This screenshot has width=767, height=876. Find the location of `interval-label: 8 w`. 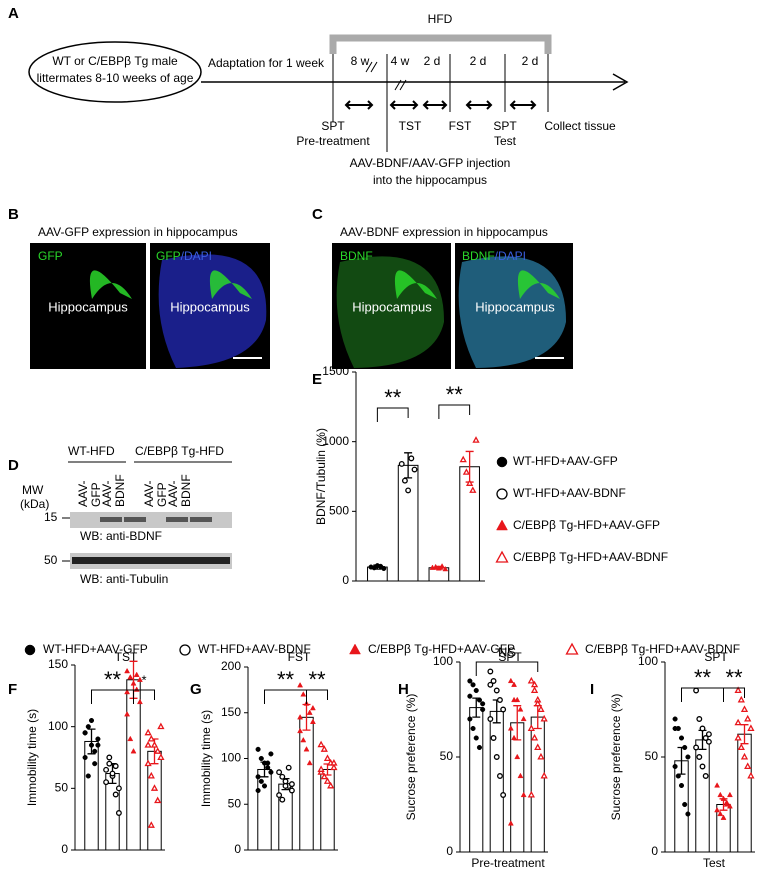

interval-label: 8 w is located at coordinates (360, 61).